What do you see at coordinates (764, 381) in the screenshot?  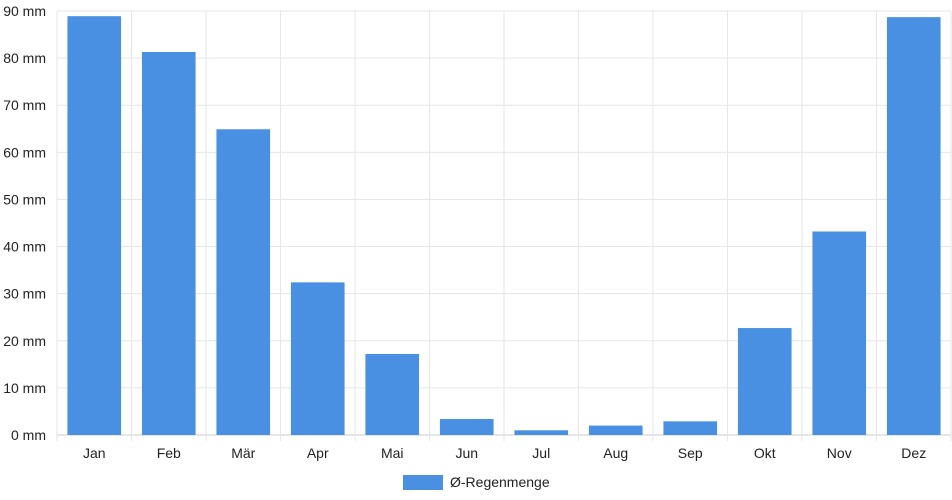 I see `bar-okt` at bounding box center [764, 381].